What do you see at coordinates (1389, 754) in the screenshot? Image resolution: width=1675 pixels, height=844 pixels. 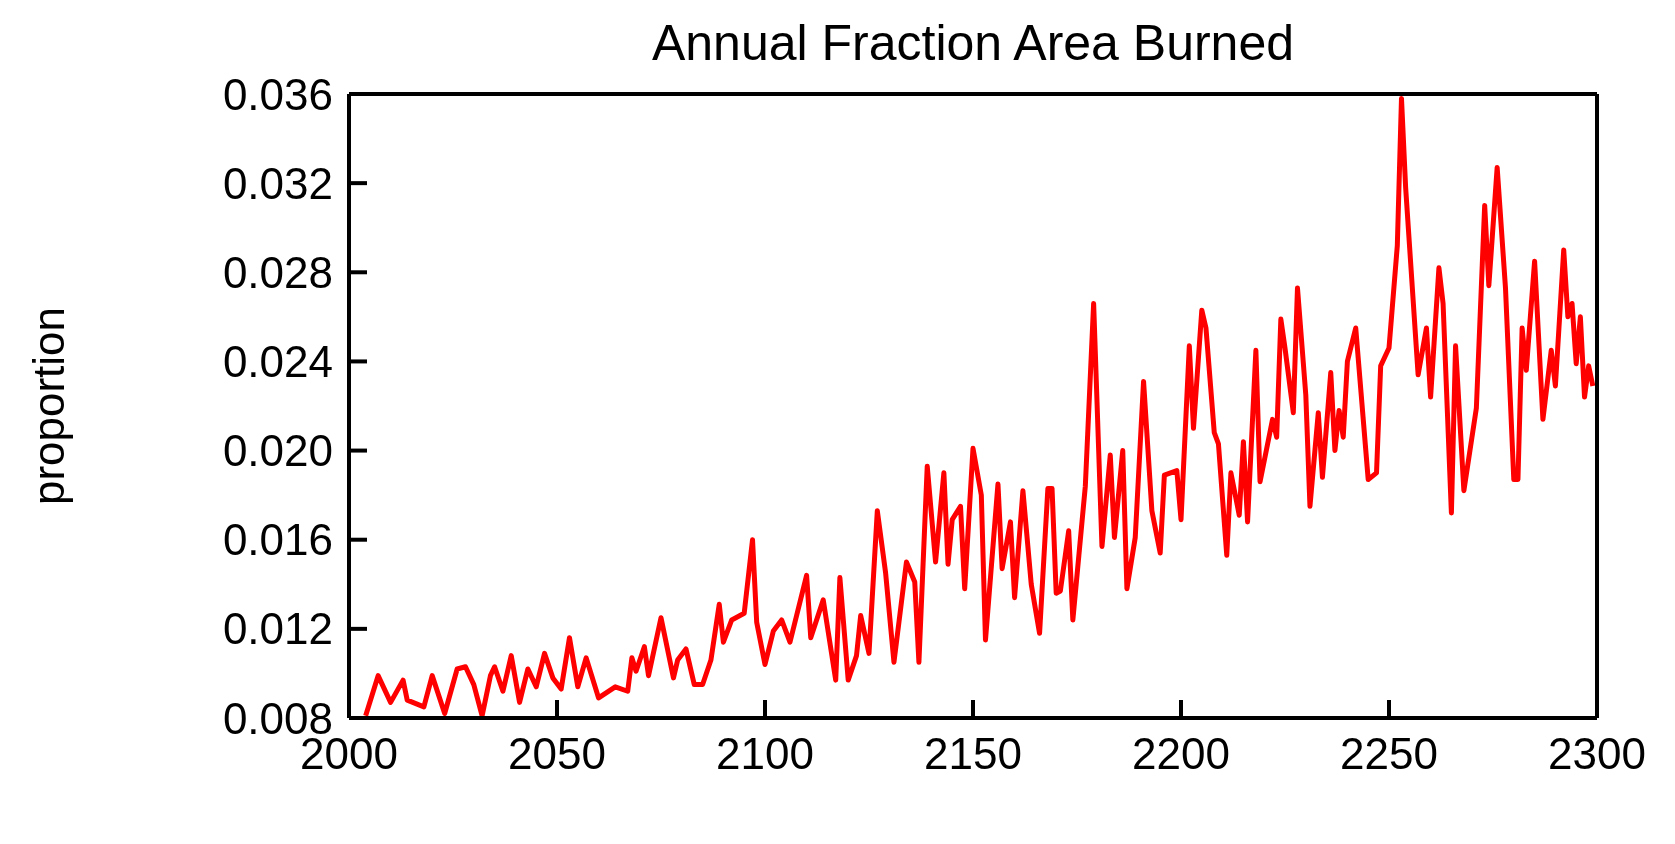 I see `x-tick-label: 2250` at bounding box center [1389, 754].